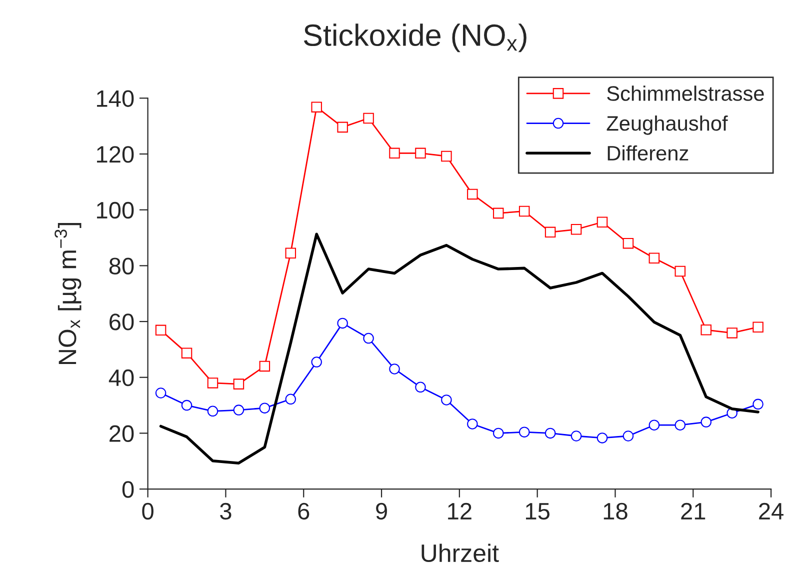  Describe the element at coordinates (122, 322) in the screenshot. I see `y-tick-label: 60` at that location.